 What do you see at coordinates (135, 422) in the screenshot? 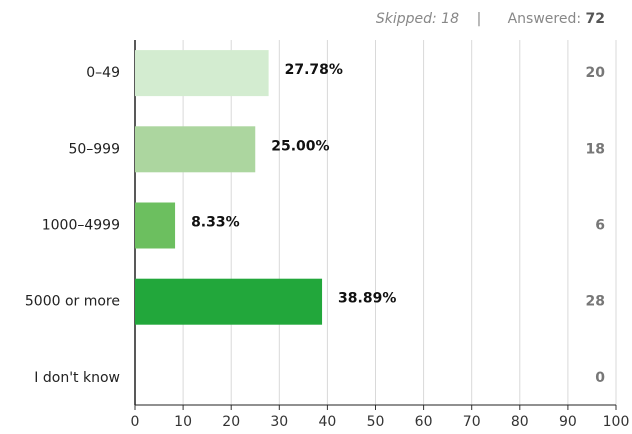
I see `x-tick-label: 0` at bounding box center [135, 422].